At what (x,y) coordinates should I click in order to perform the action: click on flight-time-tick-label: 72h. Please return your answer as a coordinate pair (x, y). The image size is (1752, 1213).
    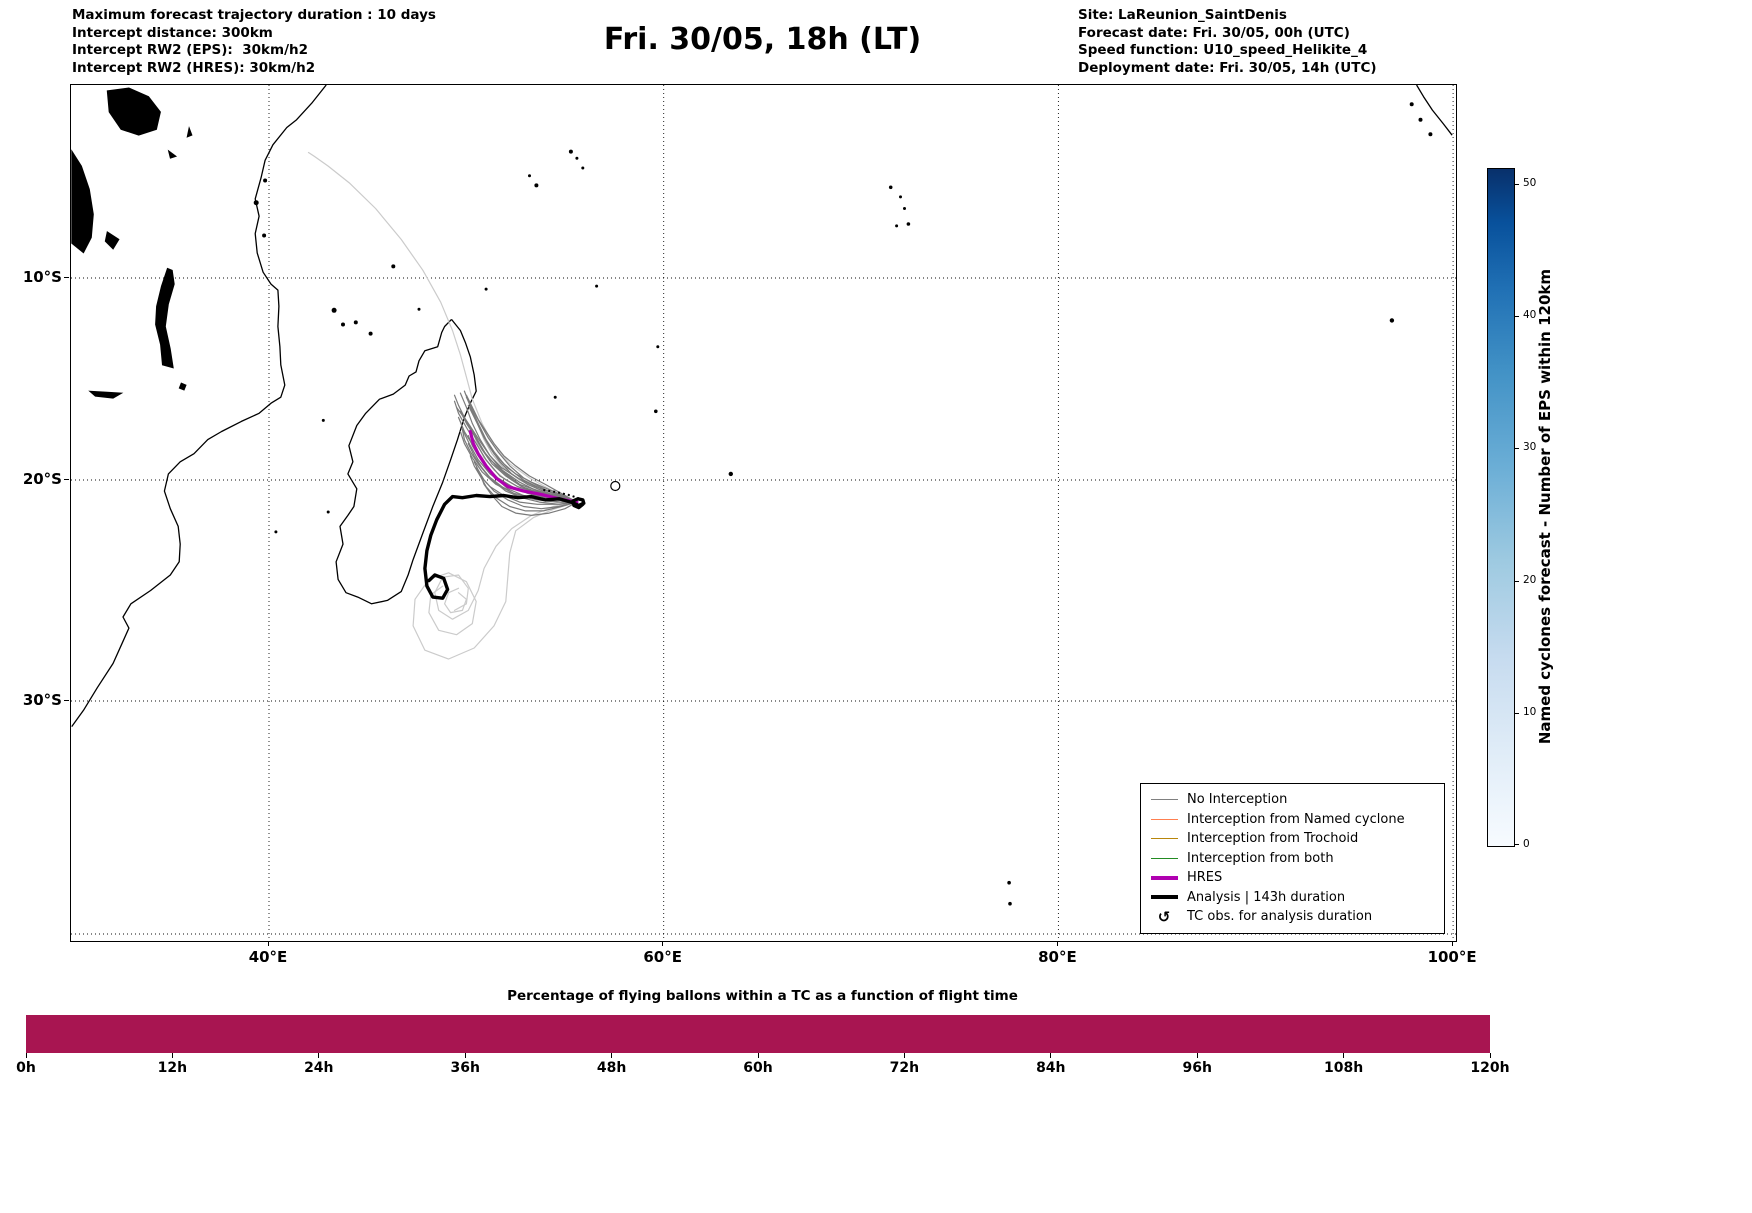
    Looking at the image, I should click on (904, 1068).